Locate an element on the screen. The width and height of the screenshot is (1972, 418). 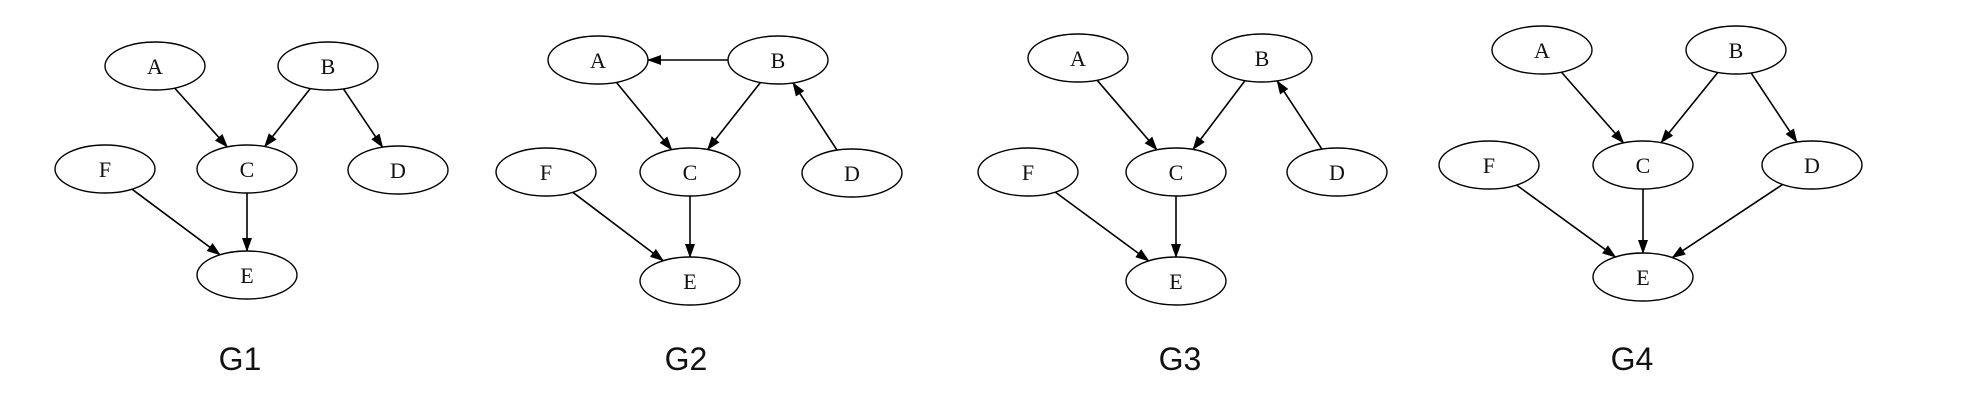
graph-caption: G4 is located at coordinates (1632, 359).